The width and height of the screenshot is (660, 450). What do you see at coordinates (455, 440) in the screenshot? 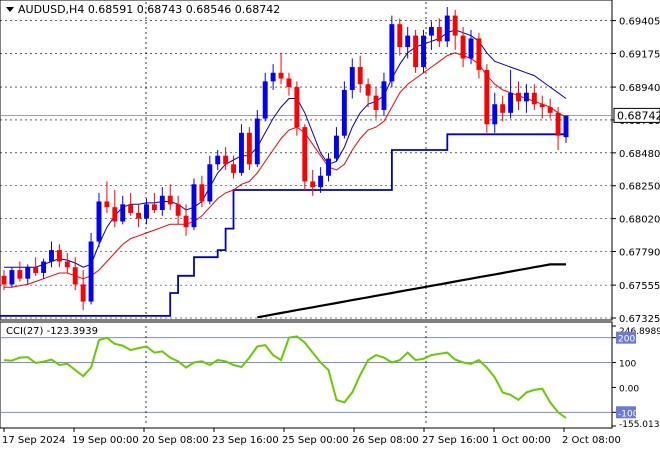
I see `time-tick-label: 27 Sep 16:00` at bounding box center [455, 440].